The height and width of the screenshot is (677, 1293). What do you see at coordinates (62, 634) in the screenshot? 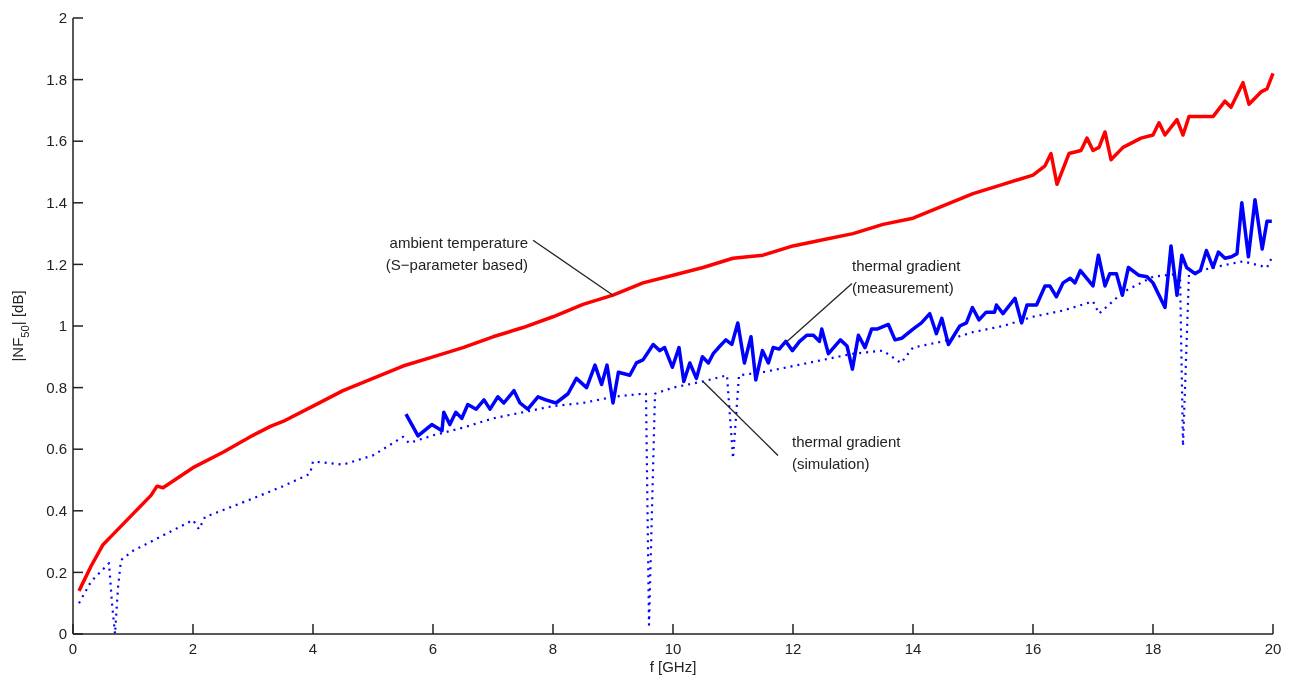
I see `y-tick-label: 0` at bounding box center [62, 634].